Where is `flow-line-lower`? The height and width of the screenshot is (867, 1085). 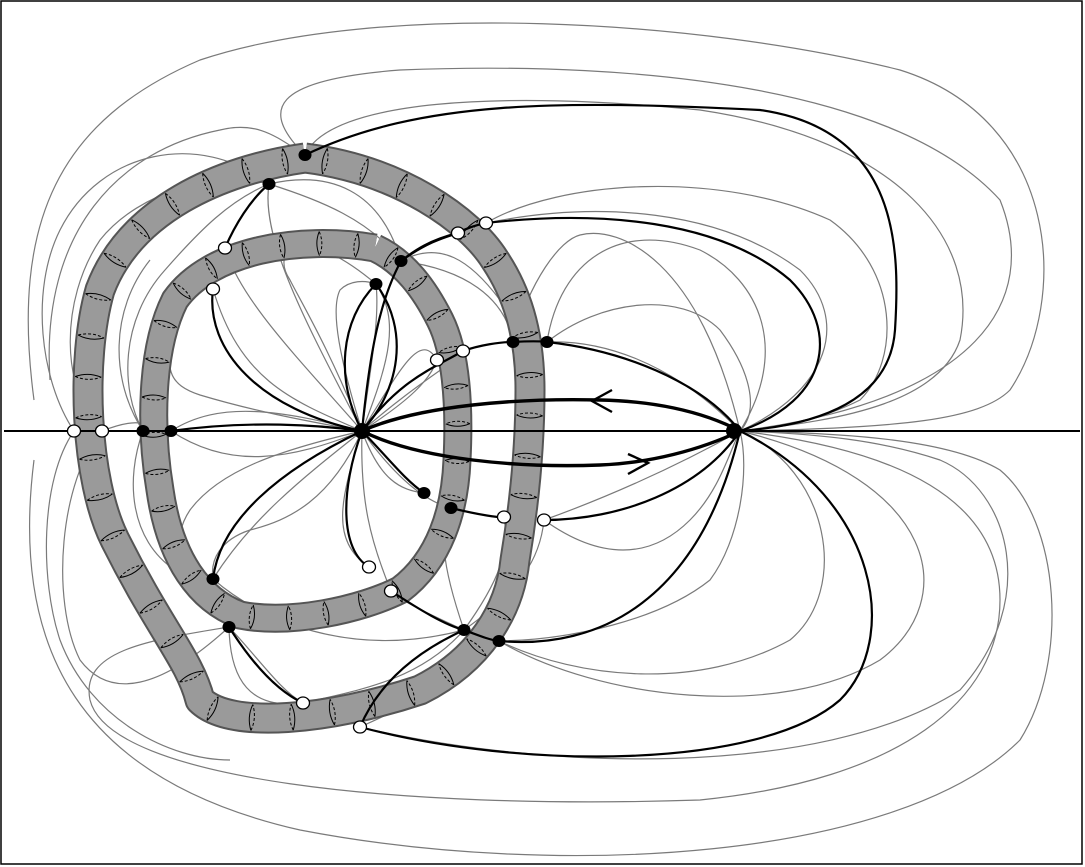
flow-line-lower is located at coordinates (551, 448).